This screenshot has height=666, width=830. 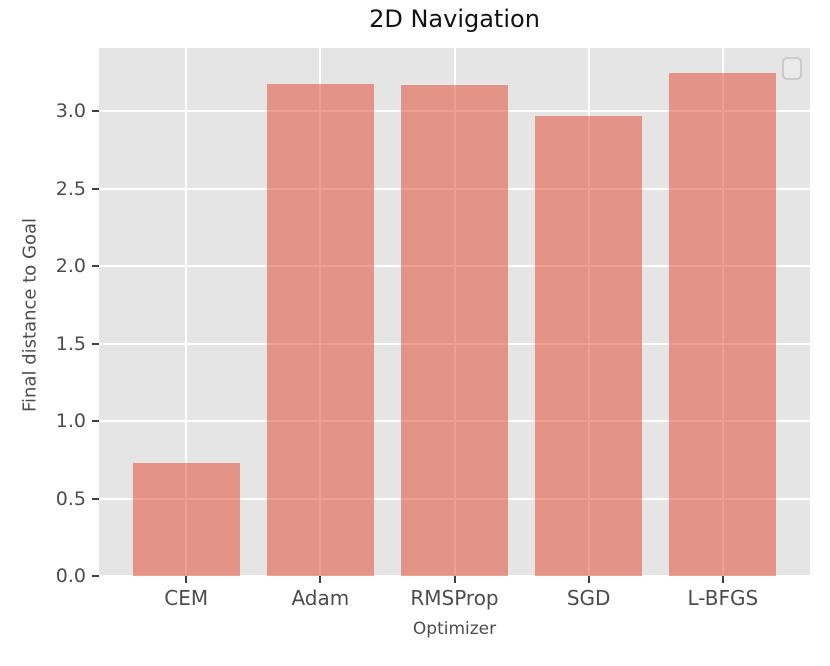 What do you see at coordinates (70, 266) in the screenshot?
I see `y-tick-label: 2.0` at bounding box center [70, 266].